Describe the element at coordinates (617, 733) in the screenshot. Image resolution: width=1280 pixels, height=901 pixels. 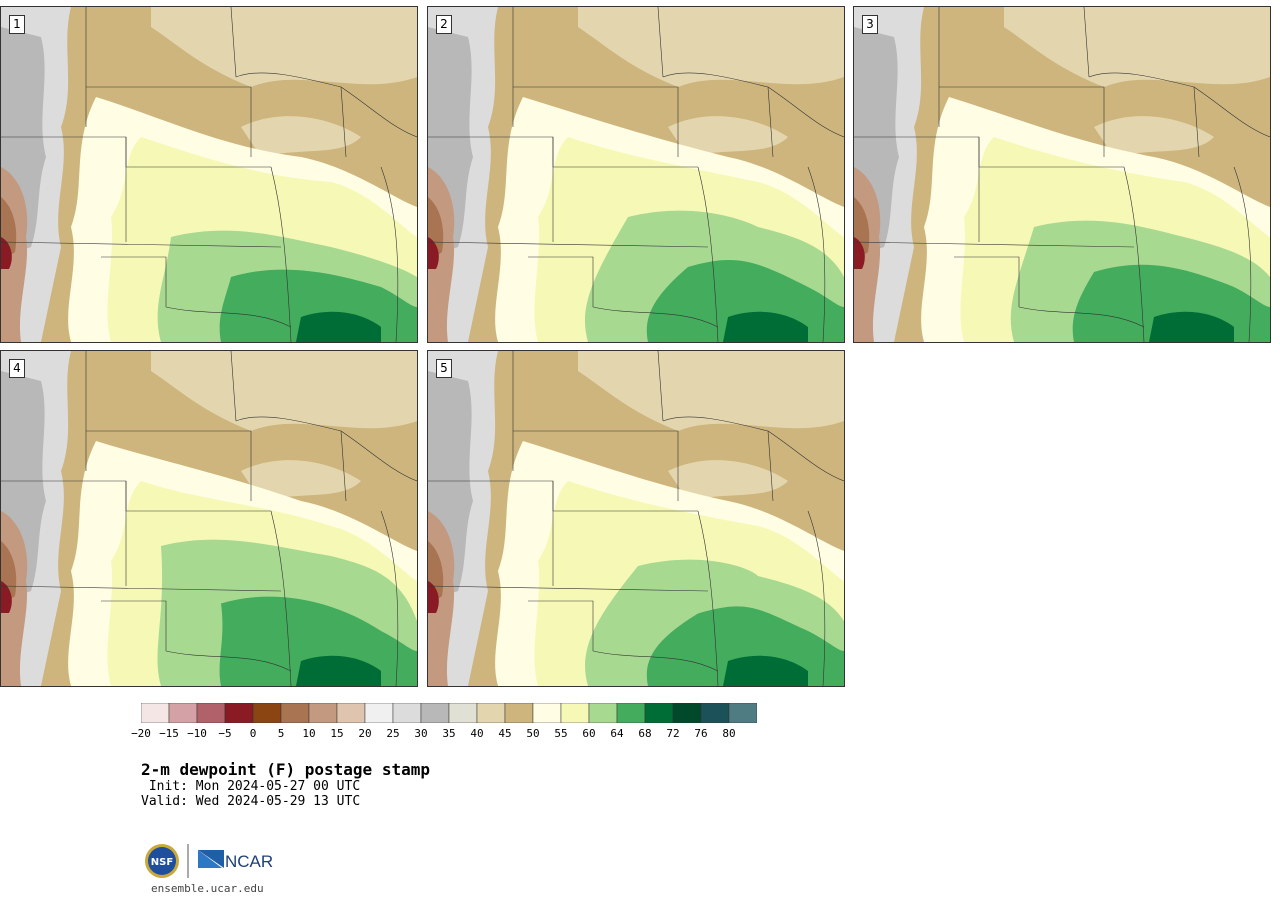
I see `colorbar-tick-label: 64` at that location.